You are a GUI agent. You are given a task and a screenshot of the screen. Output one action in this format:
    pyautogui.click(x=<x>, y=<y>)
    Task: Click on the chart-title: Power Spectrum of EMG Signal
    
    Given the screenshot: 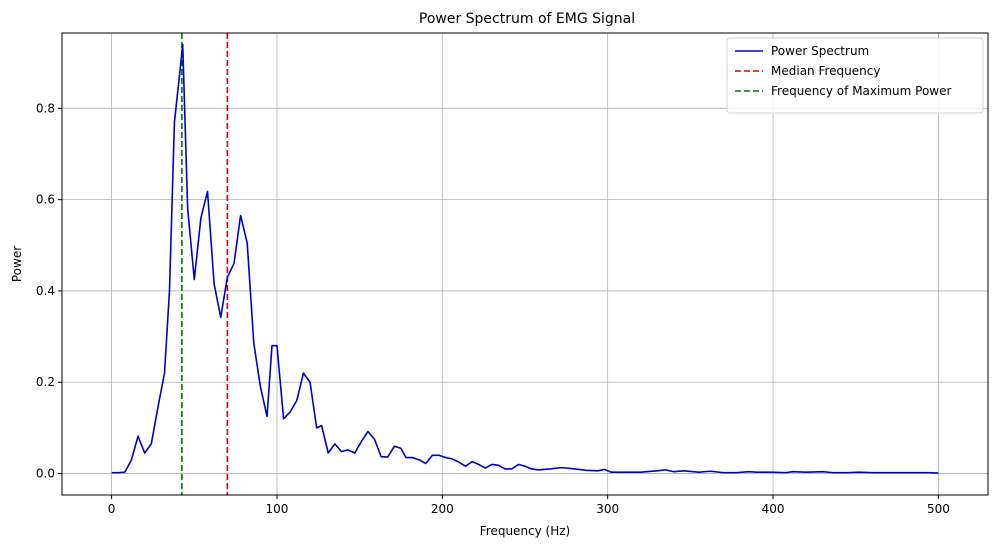 What is the action you would take?
    pyautogui.click(x=527, y=19)
    